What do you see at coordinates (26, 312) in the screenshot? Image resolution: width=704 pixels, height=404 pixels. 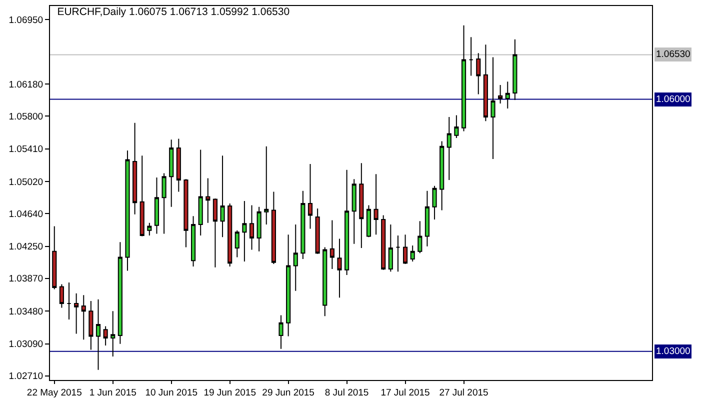 I see `y-tick-label: 1.03480` at bounding box center [26, 312].